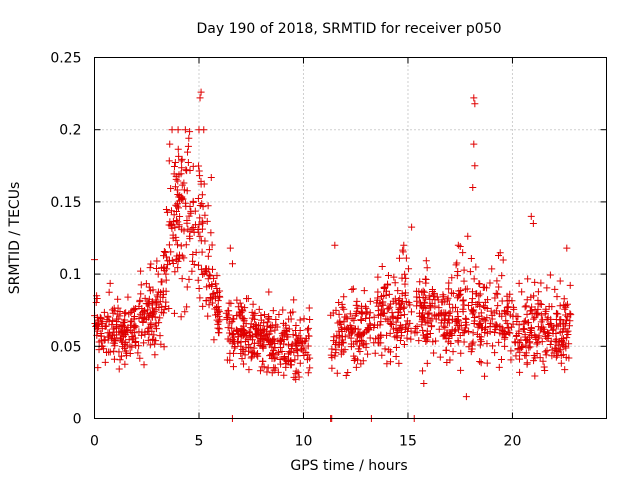 The image size is (640, 480). I want to click on y-tick-label: 0.25, so click(65, 59).